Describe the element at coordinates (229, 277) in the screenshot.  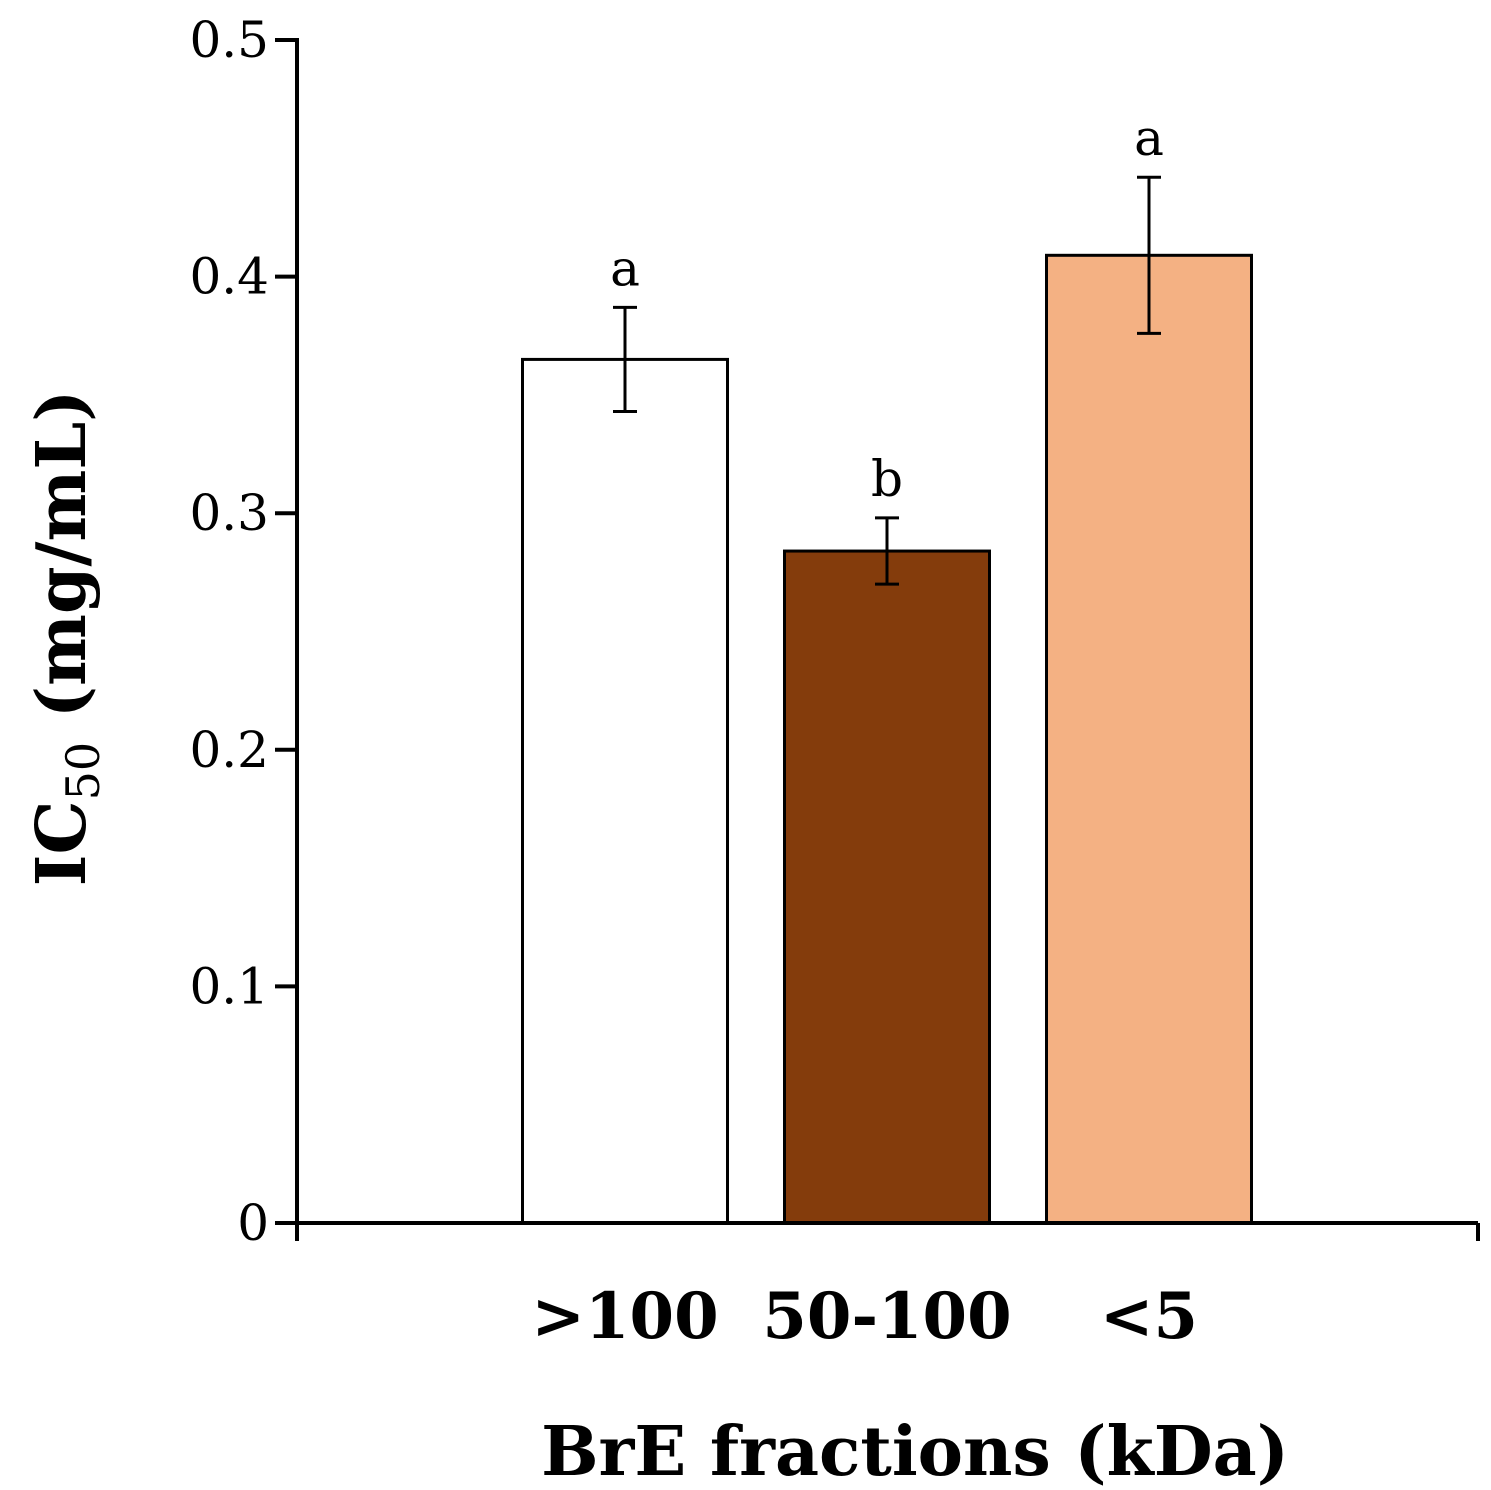
I see `y-tick-label: 0.4` at that location.